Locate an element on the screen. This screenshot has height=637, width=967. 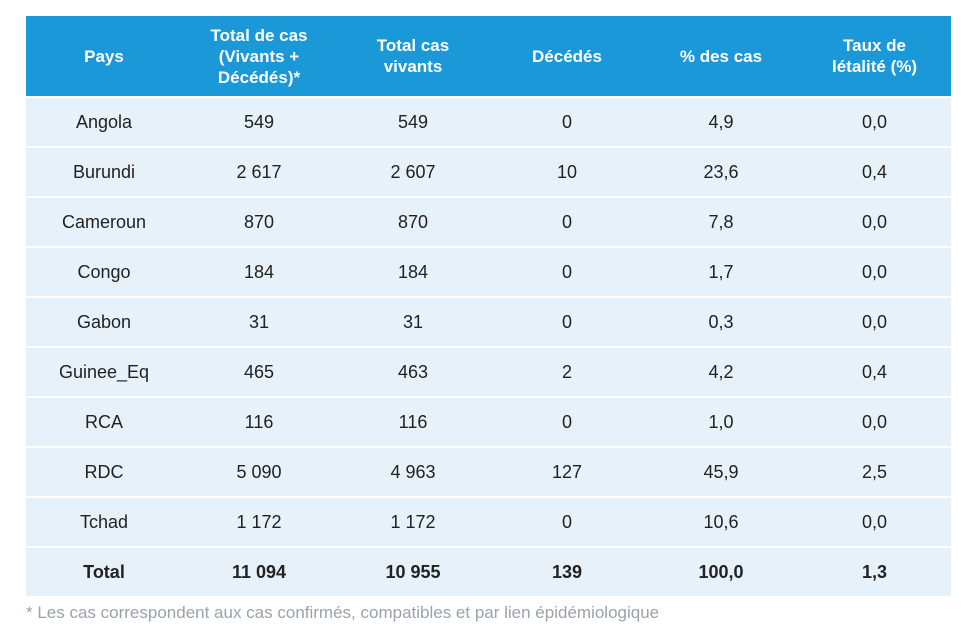
cell-pct-cas: 4,2 is located at coordinates (721, 371).